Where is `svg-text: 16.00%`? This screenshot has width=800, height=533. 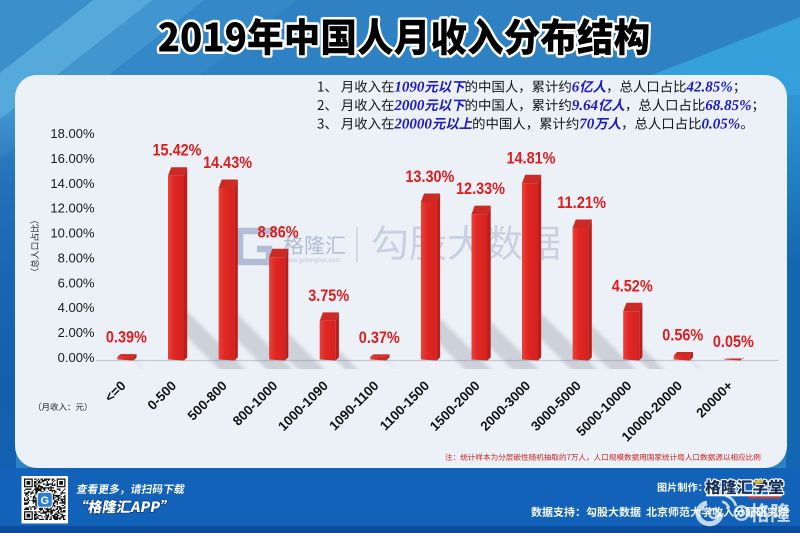 svg-text: 16.00% is located at coordinates (72, 158).